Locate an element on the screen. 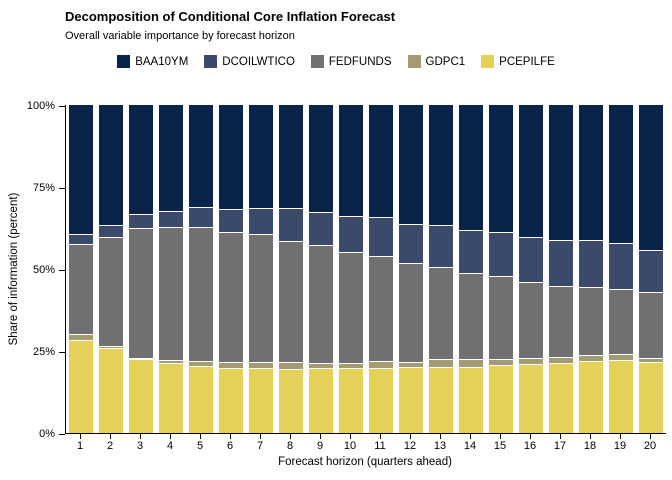 The width and height of the screenshot is (672, 480). y-tick-label: 75% is located at coordinates (43, 187).